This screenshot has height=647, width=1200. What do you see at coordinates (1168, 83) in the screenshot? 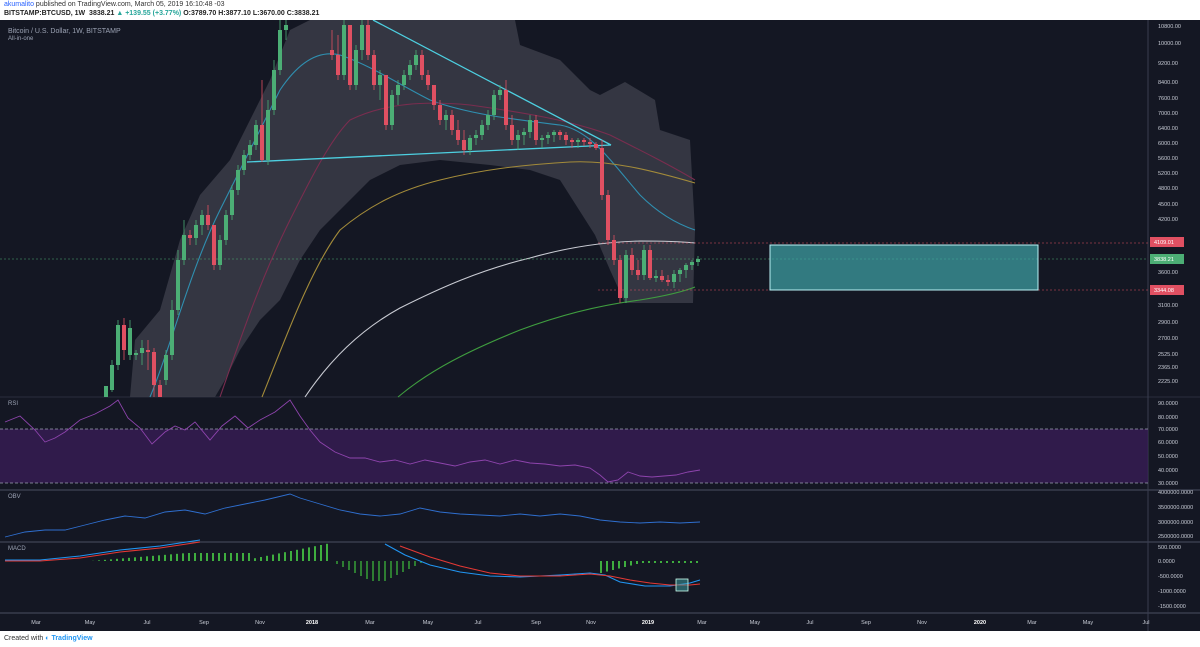
I see `price-axis-label: 8400.00` at bounding box center [1168, 83].